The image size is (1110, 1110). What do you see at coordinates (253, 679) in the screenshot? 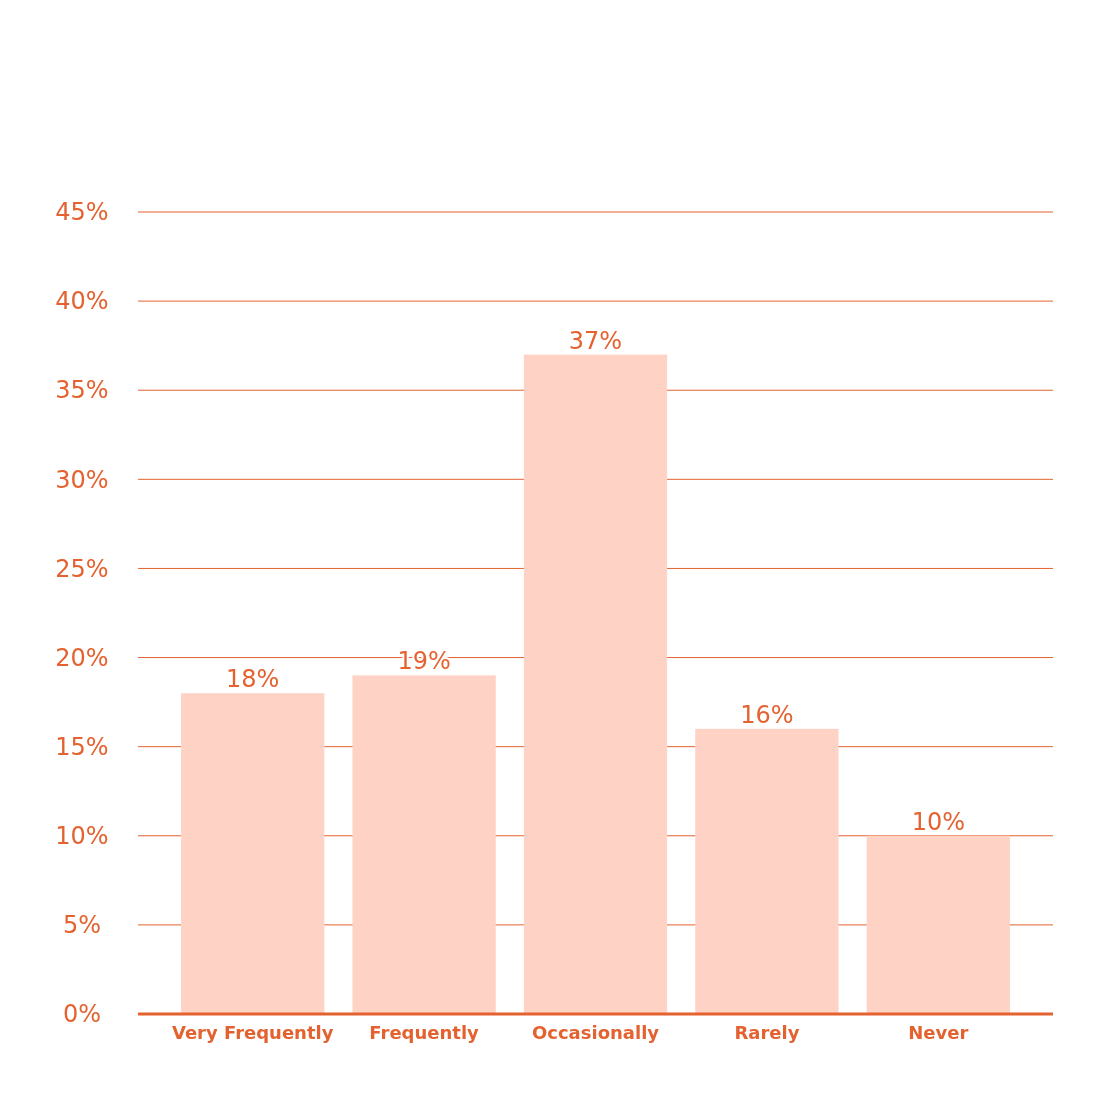
I see `data-label: 18%` at bounding box center [253, 679].